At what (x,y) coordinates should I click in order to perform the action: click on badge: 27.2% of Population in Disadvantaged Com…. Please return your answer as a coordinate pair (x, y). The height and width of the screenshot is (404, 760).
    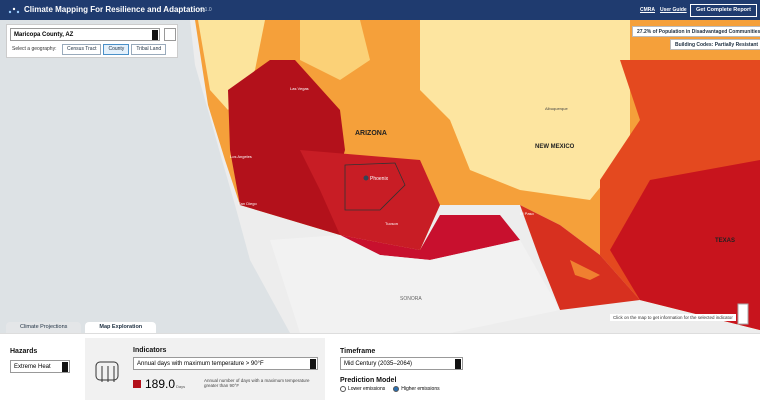
    Looking at the image, I should click on (696, 31).